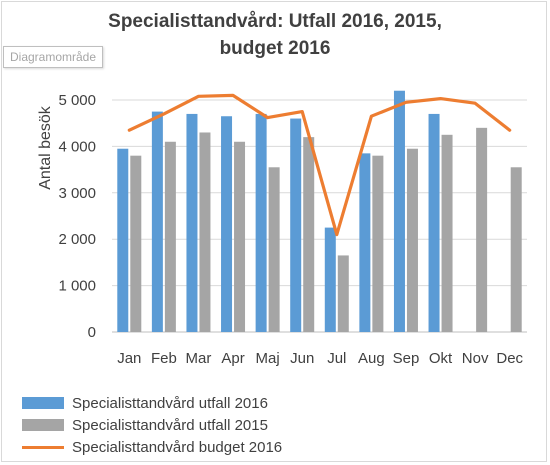  Describe the element at coordinates (192, 222) in the screenshot. I see `bar-utfall-2016-mar` at that location.